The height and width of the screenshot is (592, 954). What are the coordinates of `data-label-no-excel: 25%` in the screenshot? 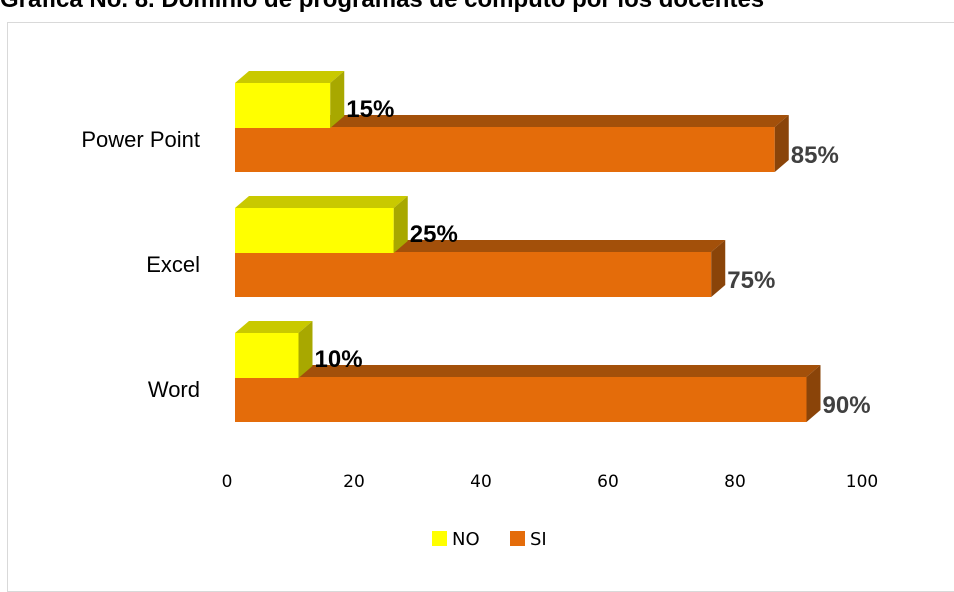 It's located at (434, 234).